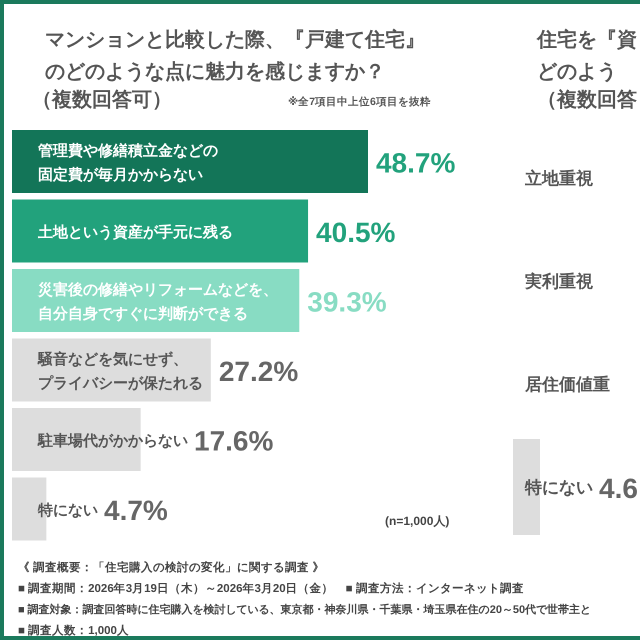 The height and width of the screenshot is (640, 640). I want to click on data-label: 17.6%, so click(234, 441).